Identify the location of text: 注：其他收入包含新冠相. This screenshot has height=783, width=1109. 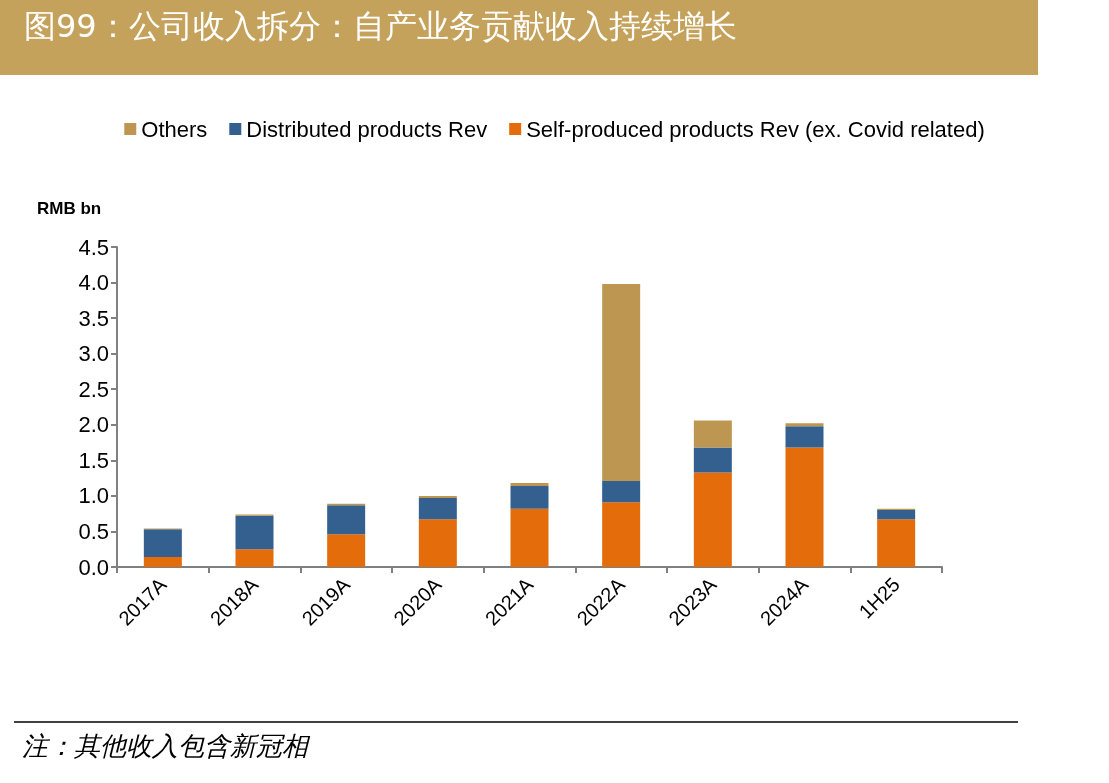
(166, 746).